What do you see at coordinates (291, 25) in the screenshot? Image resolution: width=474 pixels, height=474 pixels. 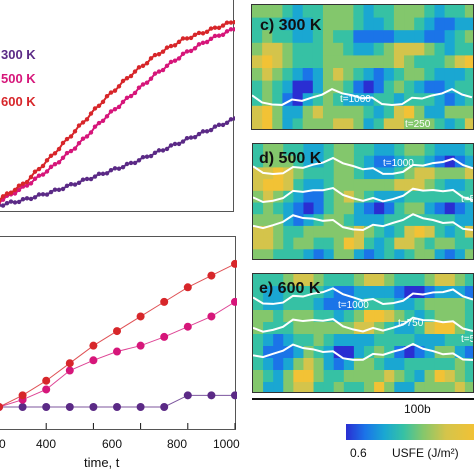 I see `panel-c-label: c) 300 K` at bounding box center [291, 25].